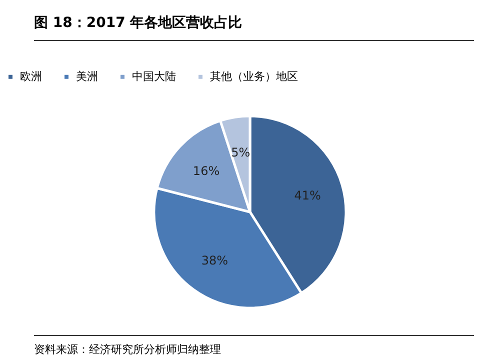 The image size is (500, 362). I want to click on data-label: 16%, so click(206, 171).